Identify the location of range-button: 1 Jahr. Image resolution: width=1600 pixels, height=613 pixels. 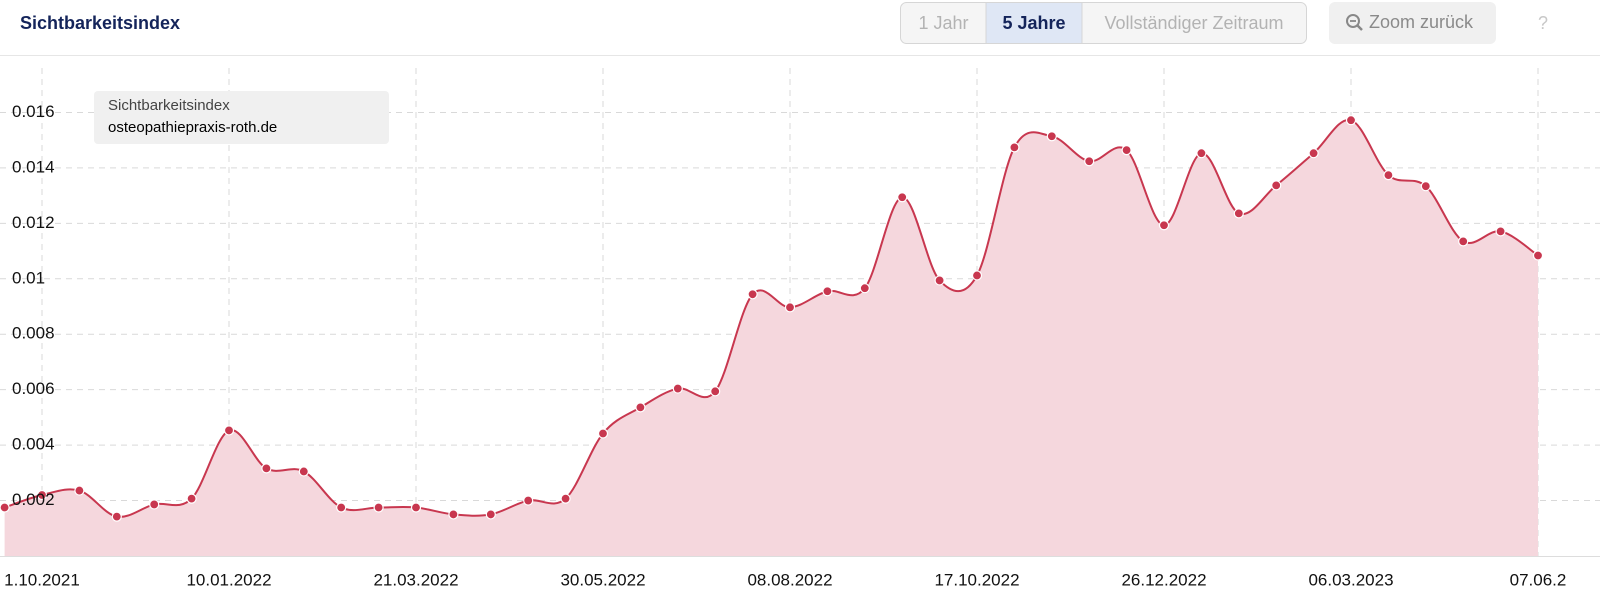
(943, 23).